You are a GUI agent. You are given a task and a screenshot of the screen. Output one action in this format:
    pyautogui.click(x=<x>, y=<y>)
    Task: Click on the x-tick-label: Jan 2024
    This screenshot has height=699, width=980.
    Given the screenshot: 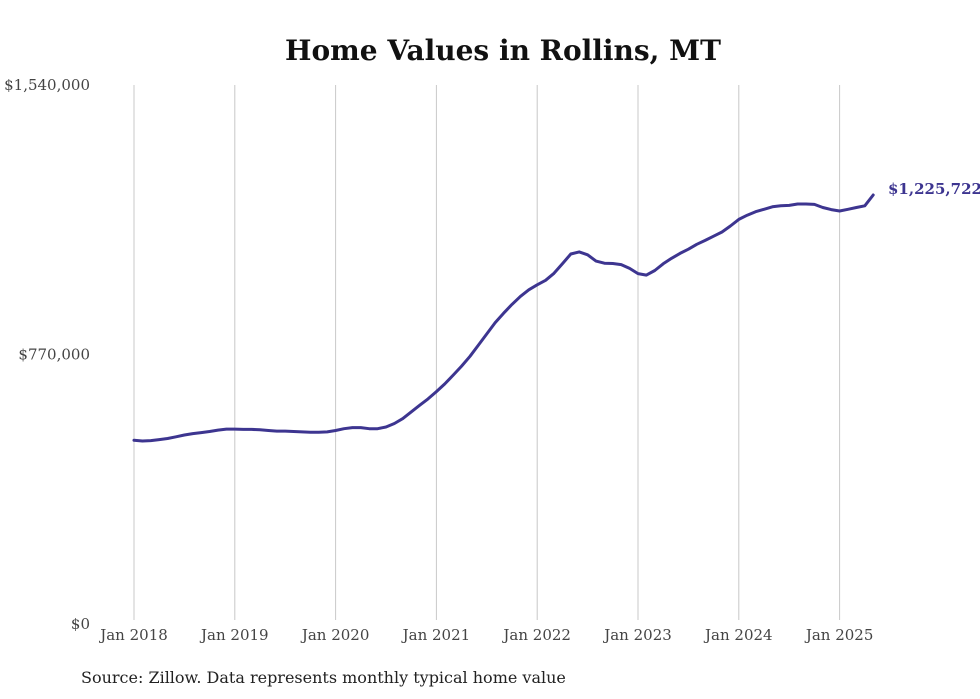 What is the action you would take?
    pyautogui.click(x=738, y=635)
    